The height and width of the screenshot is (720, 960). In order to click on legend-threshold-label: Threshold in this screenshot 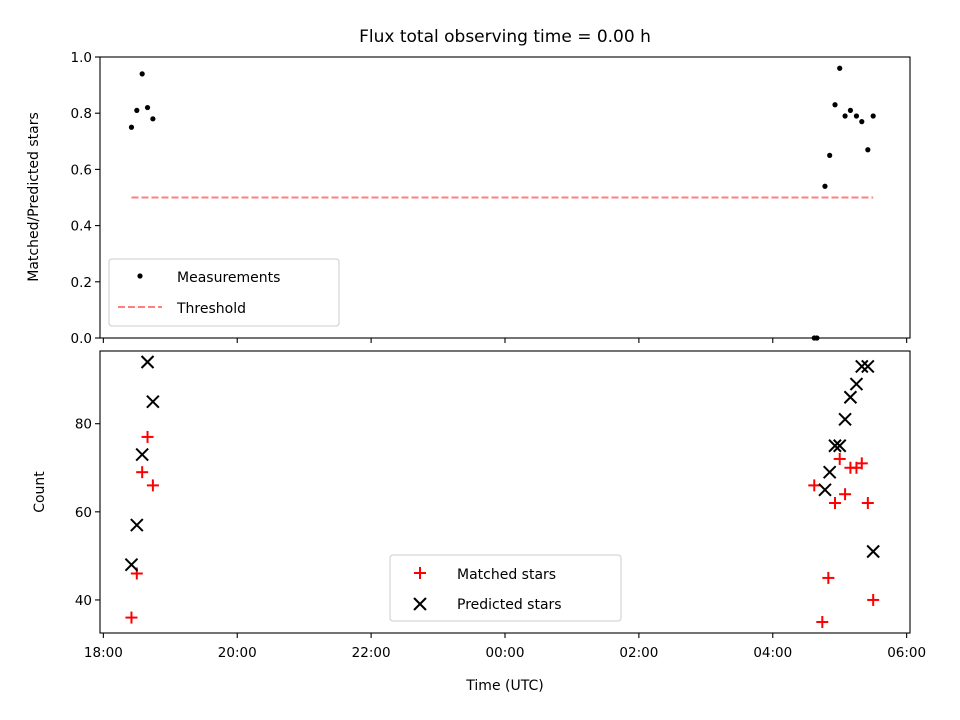, I will do `click(211, 309)`.